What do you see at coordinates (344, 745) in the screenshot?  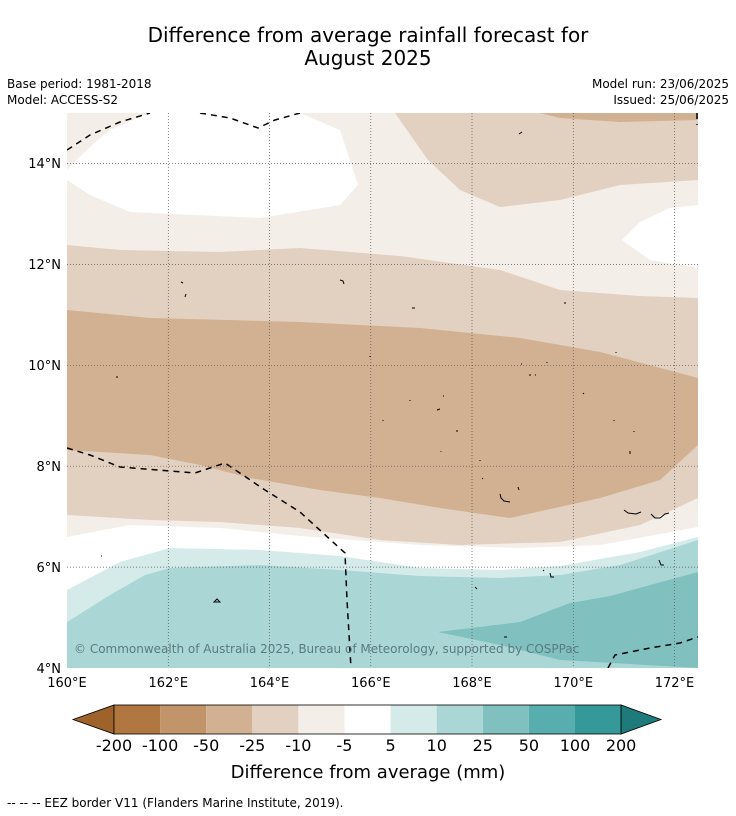 I see `colorbar-tick-label: -5` at bounding box center [344, 745].